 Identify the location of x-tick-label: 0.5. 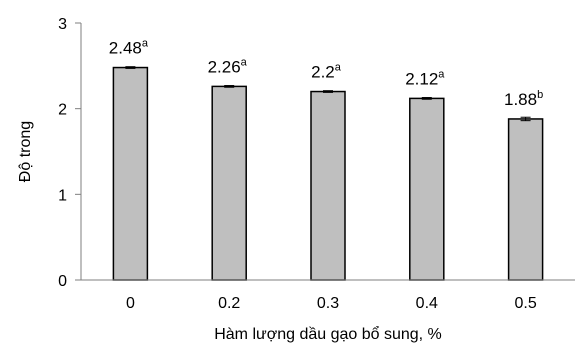
(525, 303).